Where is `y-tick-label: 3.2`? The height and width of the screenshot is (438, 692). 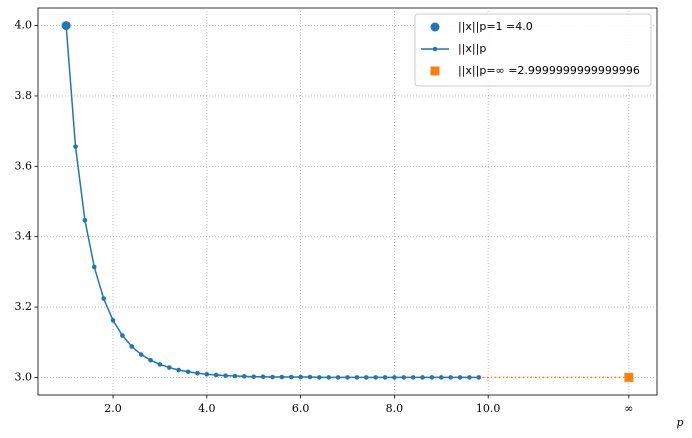
y-tick-label: 3.2 is located at coordinates (24, 306).